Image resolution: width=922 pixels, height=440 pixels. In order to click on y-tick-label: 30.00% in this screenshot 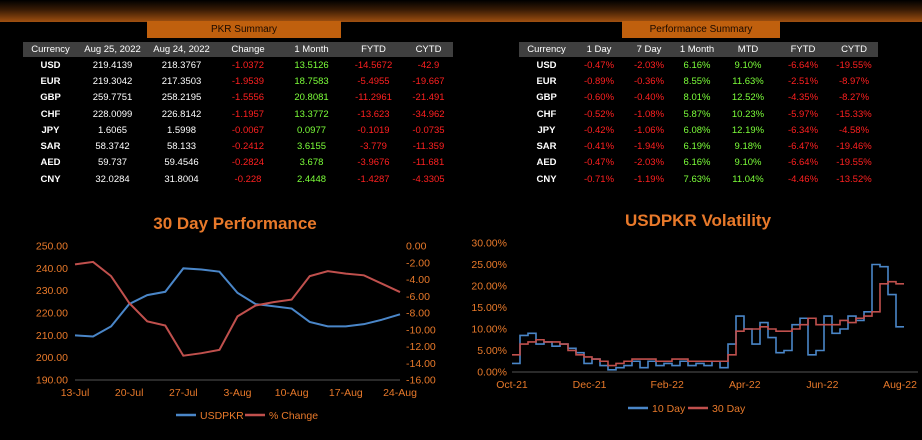, I will do `click(489, 244)`.